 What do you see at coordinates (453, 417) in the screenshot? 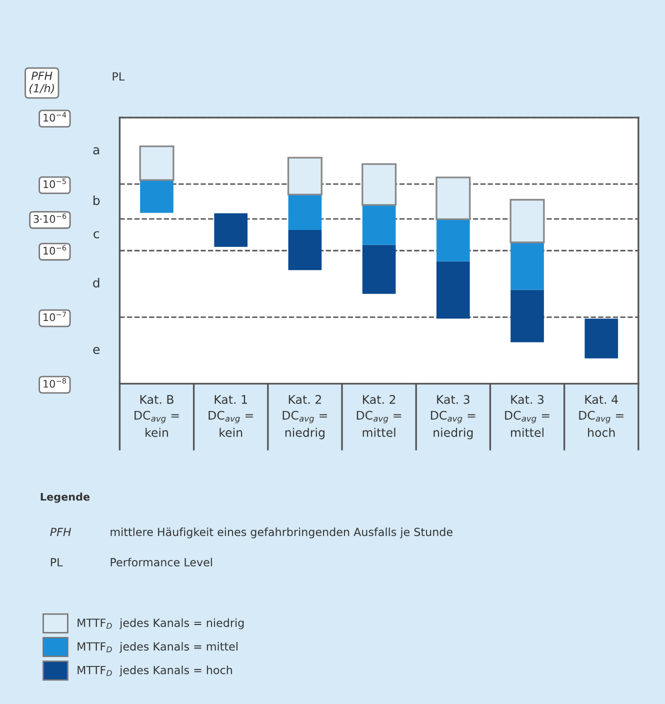
I see `x-tick-label: Kat. 3 DC$_{avg}$ = niedrig` at bounding box center [453, 417].